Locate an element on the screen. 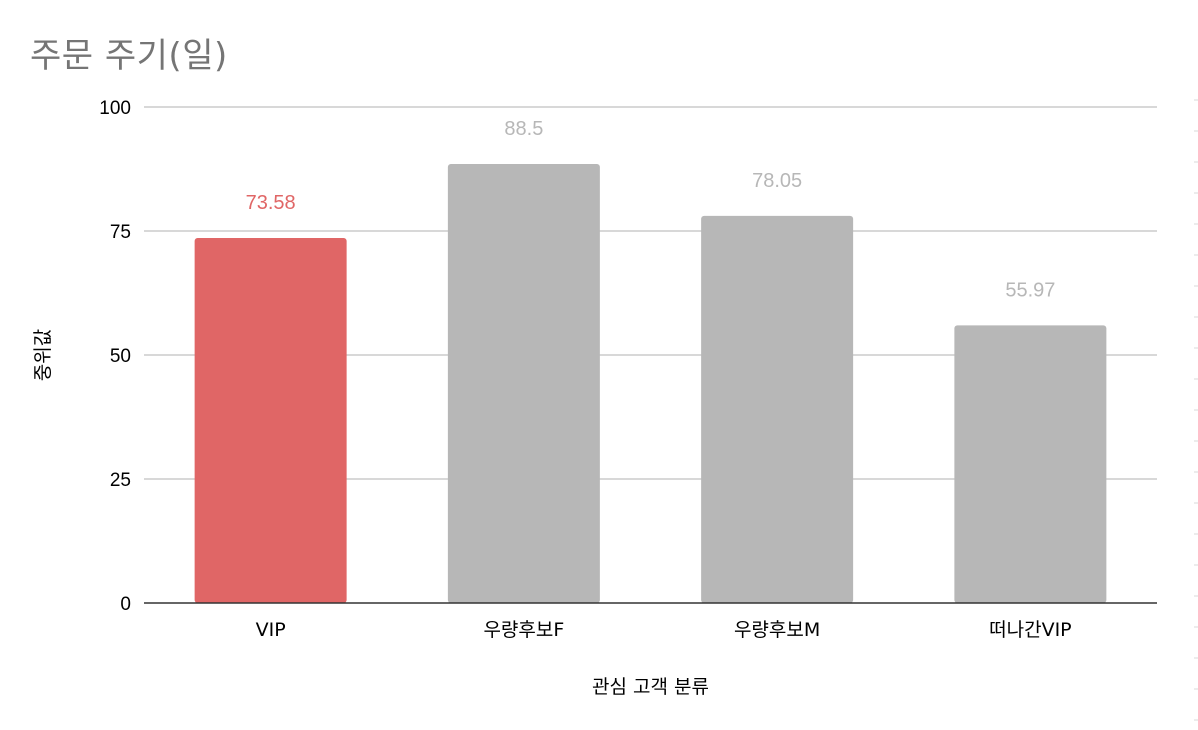 The height and width of the screenshot is (730, 1198). data-label: 55.97 is located at coordinates (1030, 290).